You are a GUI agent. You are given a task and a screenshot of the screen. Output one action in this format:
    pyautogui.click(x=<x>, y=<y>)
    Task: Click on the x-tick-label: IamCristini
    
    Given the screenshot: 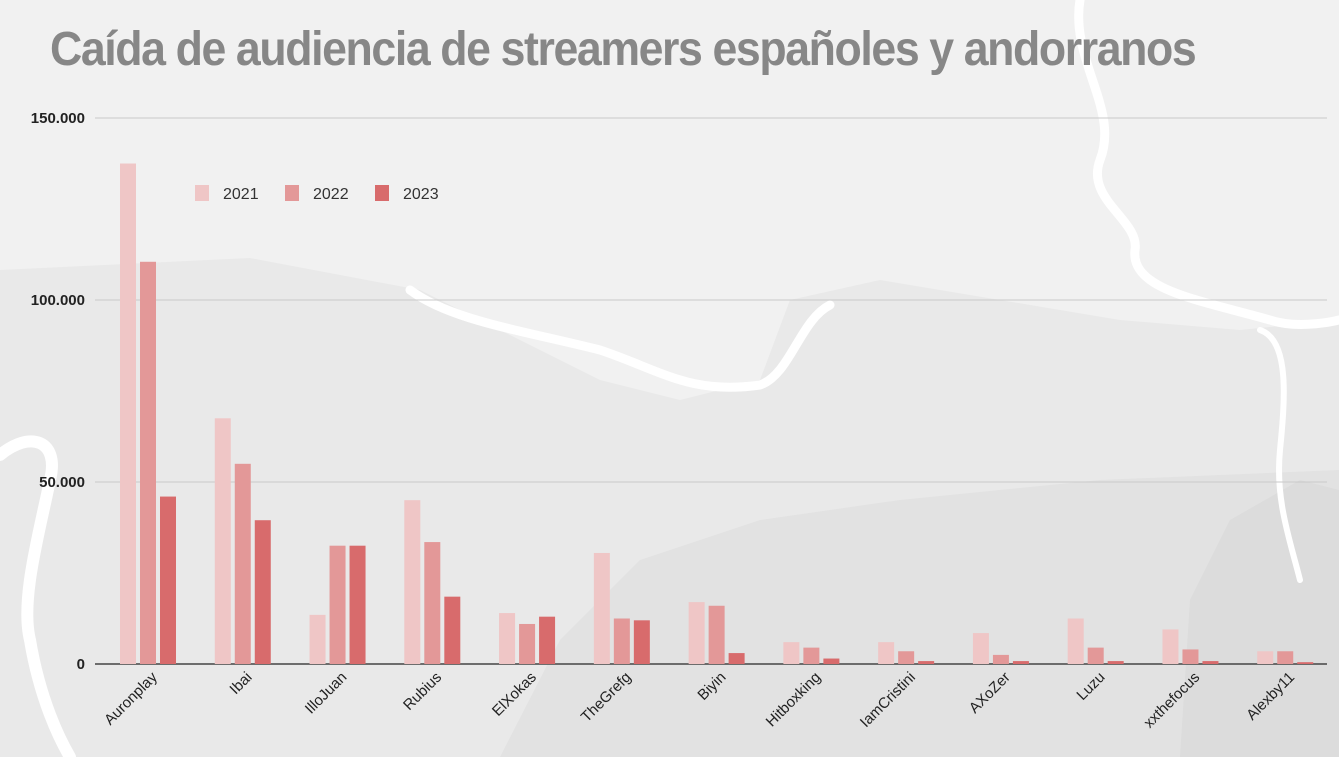 What is the action you would take?
    pyautogui.click(x=888, y=700)
    